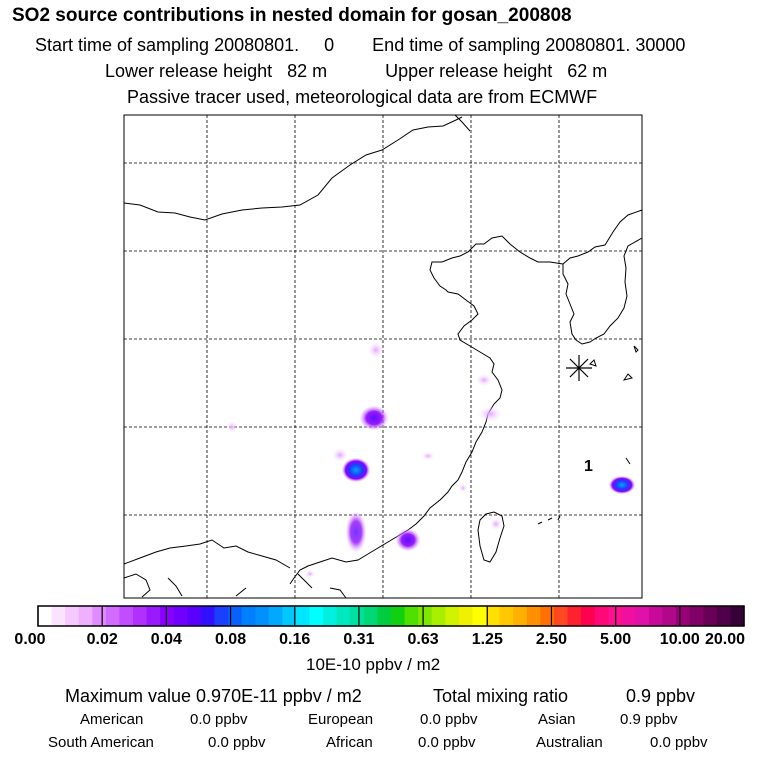 The width and height of the screenshot is (768, 768). What do you see at coordinates (557, 719) in the screenshot?
I see `region-name: Asian` at bounding box center [557, 719].